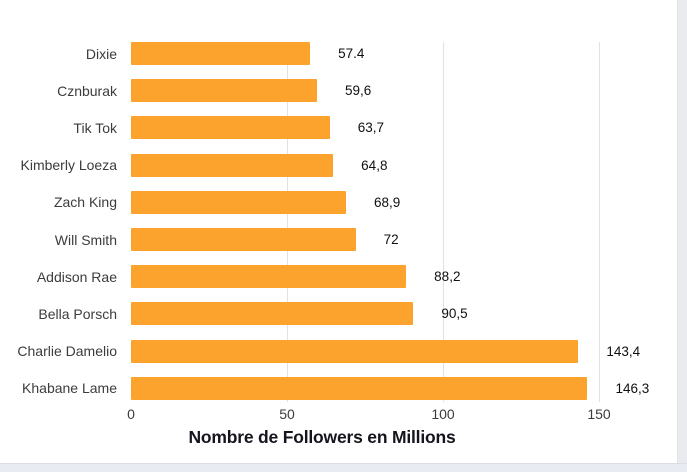 The height and width of the screenshot is (472, 687). Describe the element at coordinates (391, 240) in the screenshot. I see `value-label: 72` at that location.